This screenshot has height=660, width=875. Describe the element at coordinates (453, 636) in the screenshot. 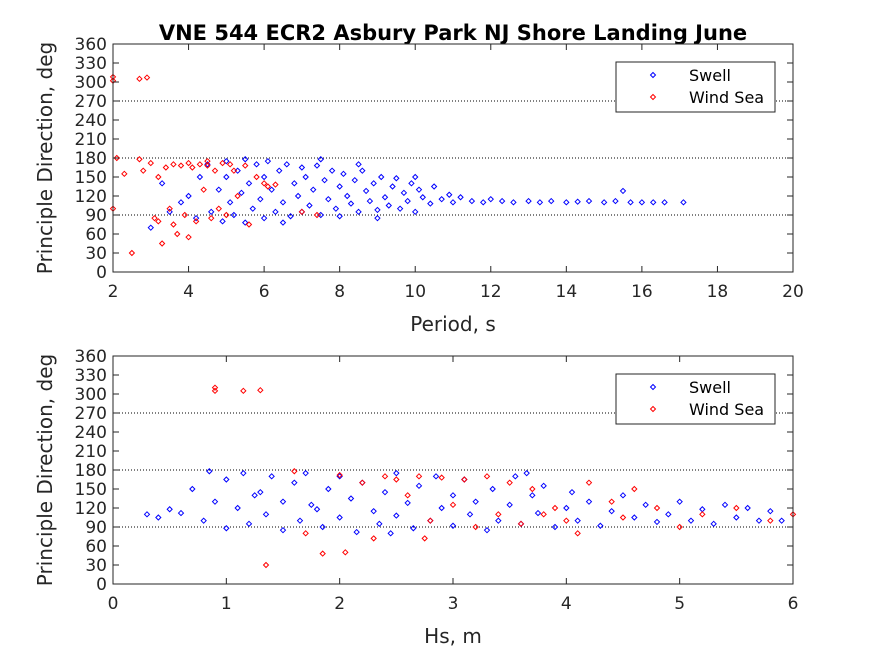

I see `x-axis-label: Hs, m` at that location.